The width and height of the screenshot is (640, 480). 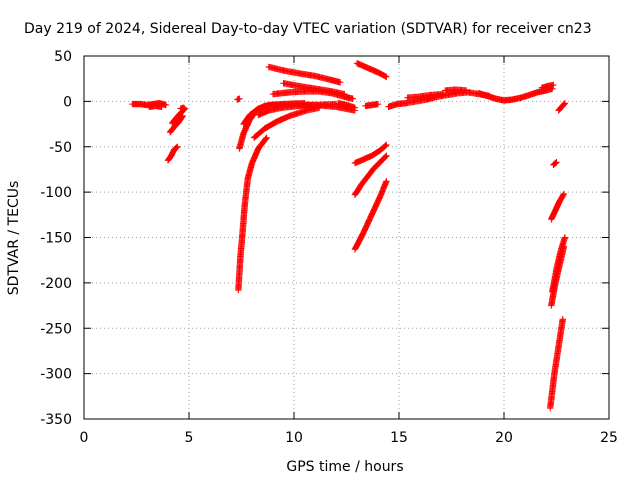 What do you see at coordinates (14, 238) in the screenshot?
I see `y-axis-title: SDTVAR / TECUs` at bounding box center [14, 238].